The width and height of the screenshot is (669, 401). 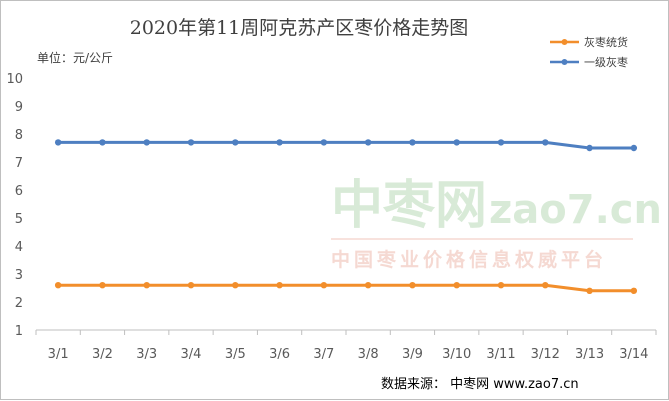 I want to click on watermark: 中枣网 zao7.cn 中国枣业价格信息权威平台, so click(x=496, y=223).